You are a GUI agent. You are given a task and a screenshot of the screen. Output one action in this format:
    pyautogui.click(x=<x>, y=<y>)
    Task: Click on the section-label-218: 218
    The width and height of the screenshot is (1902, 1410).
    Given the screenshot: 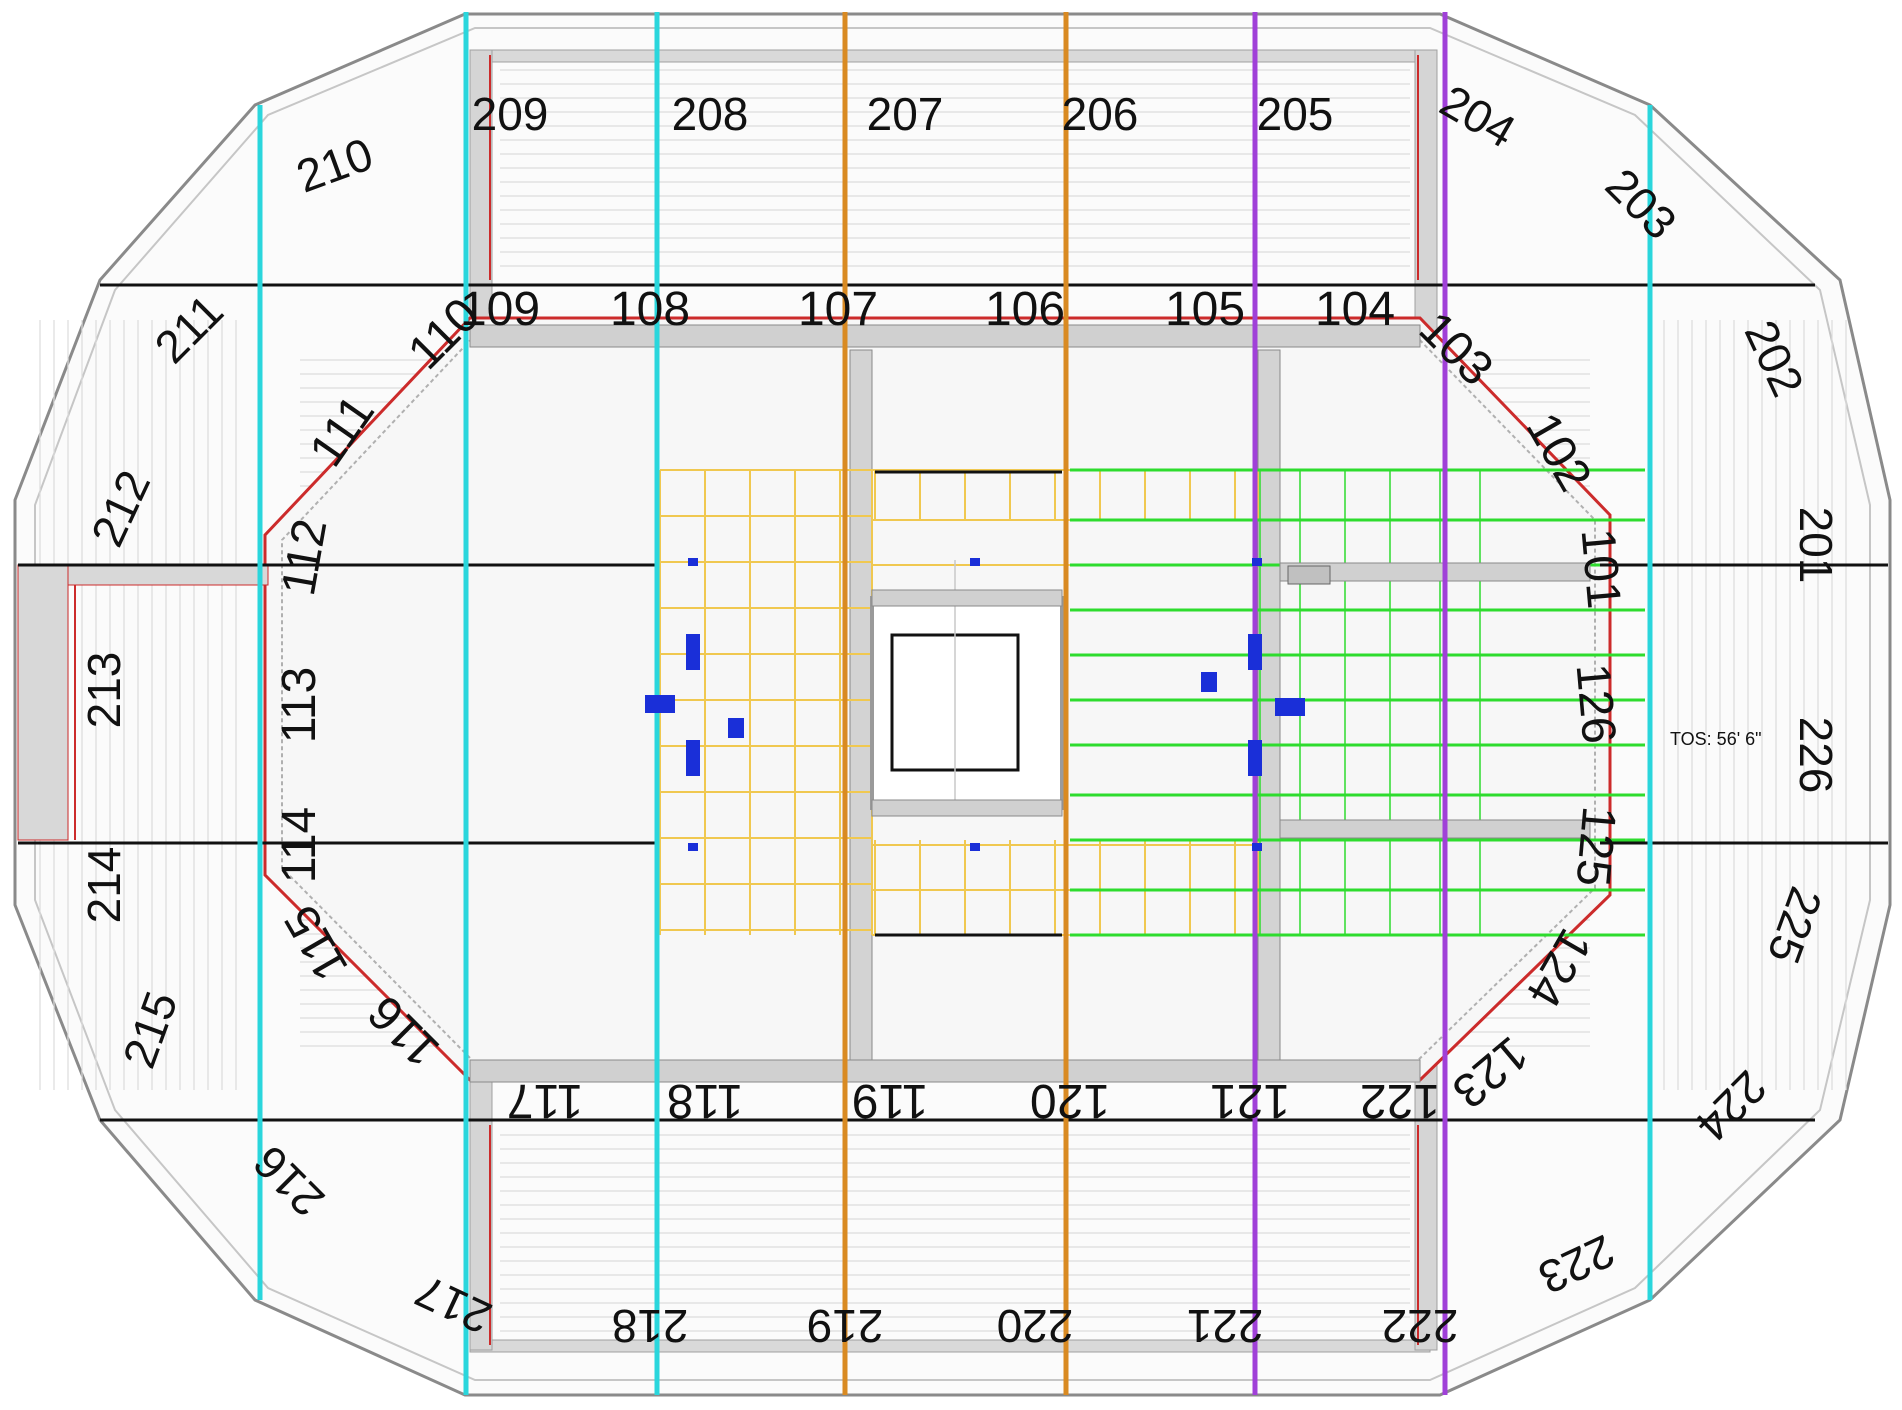 What is the action you would take?
    pyautogui.click(x=650, y=1326)
    